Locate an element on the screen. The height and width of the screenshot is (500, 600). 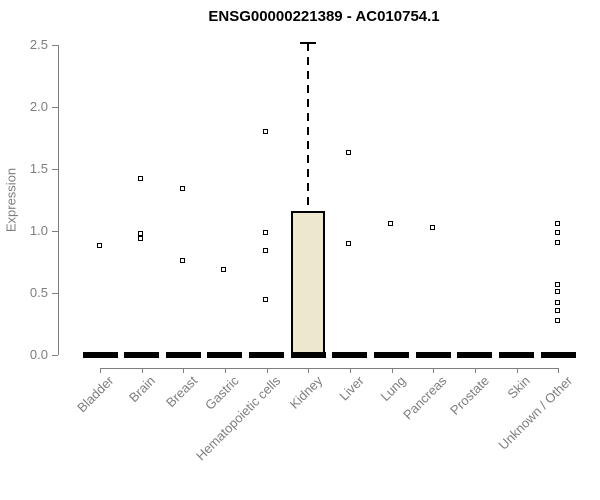
median-bar-brain is located at coordinates (142, 355).